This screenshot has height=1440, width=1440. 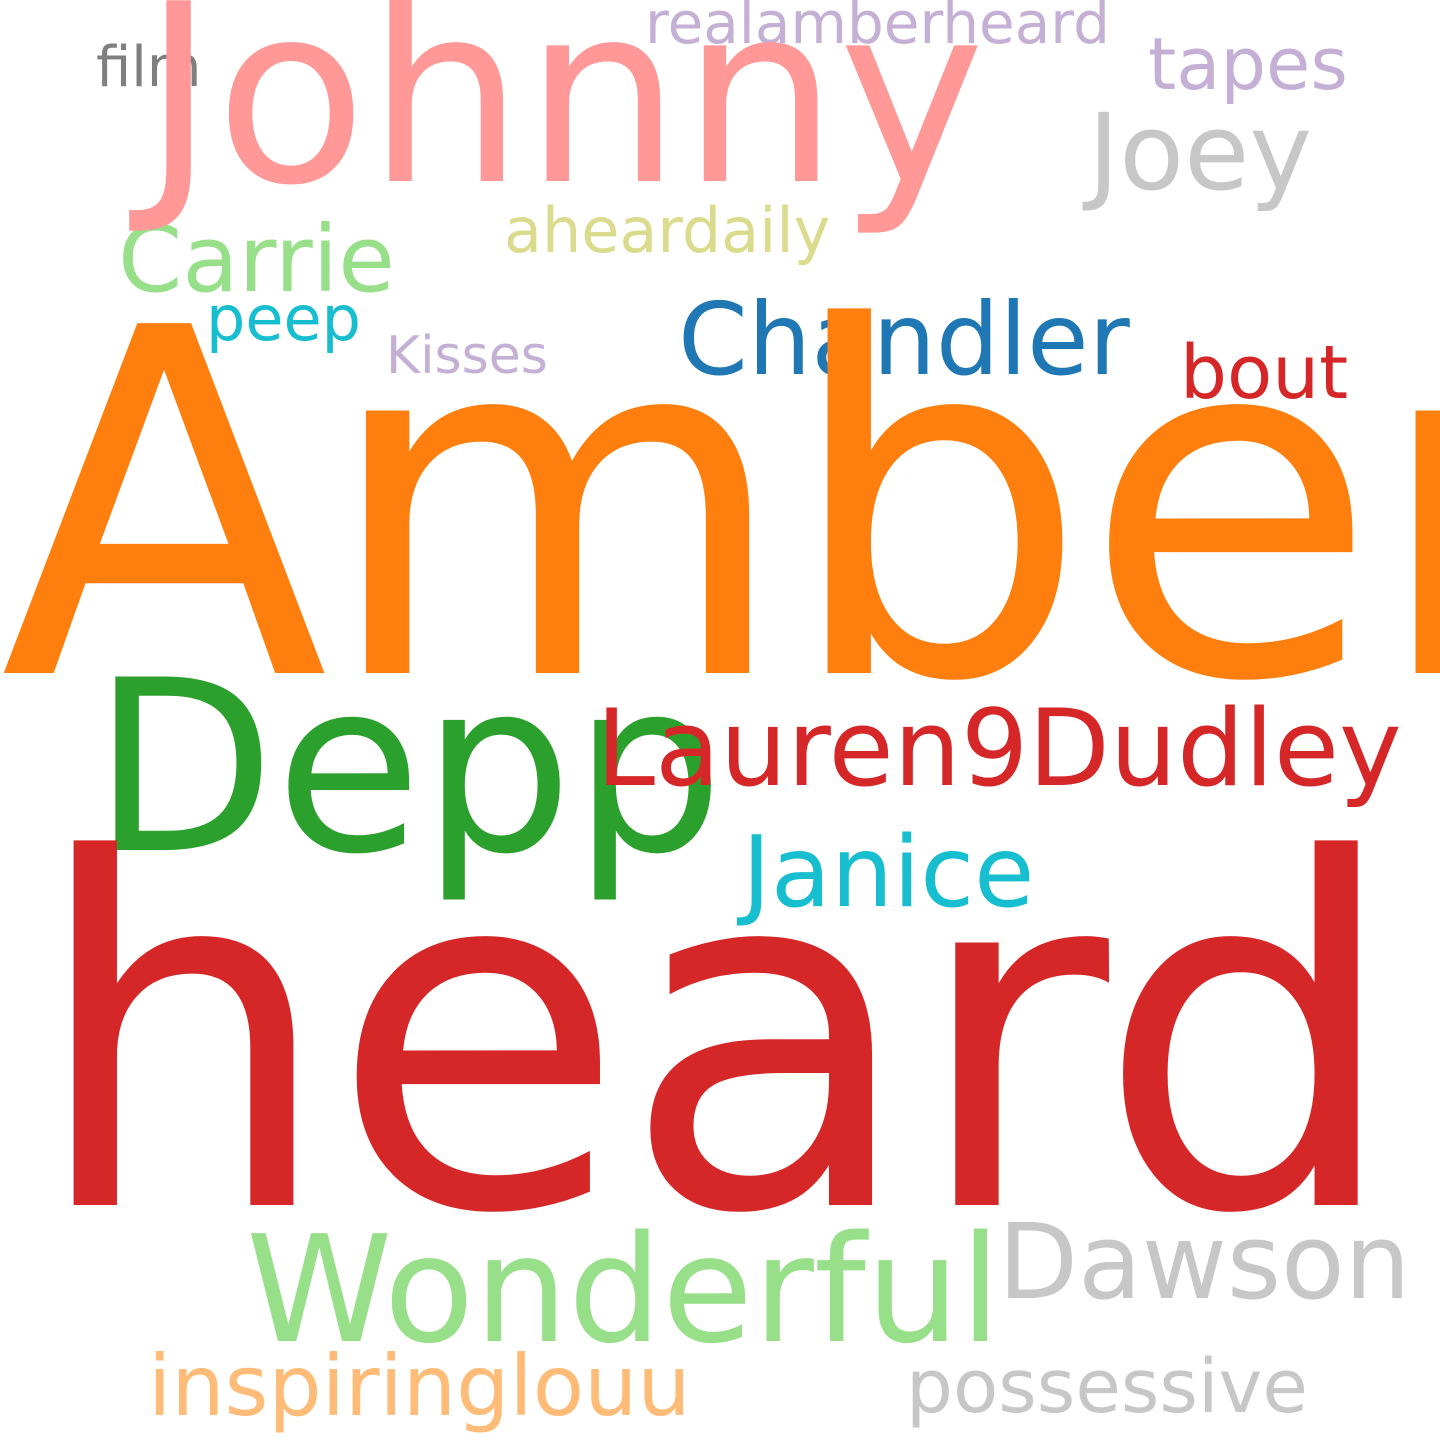 What do you see at coordinates (467, 356) in the screenshot?
I see `word-kisses: Kisses` at bounding box center [467, 356].